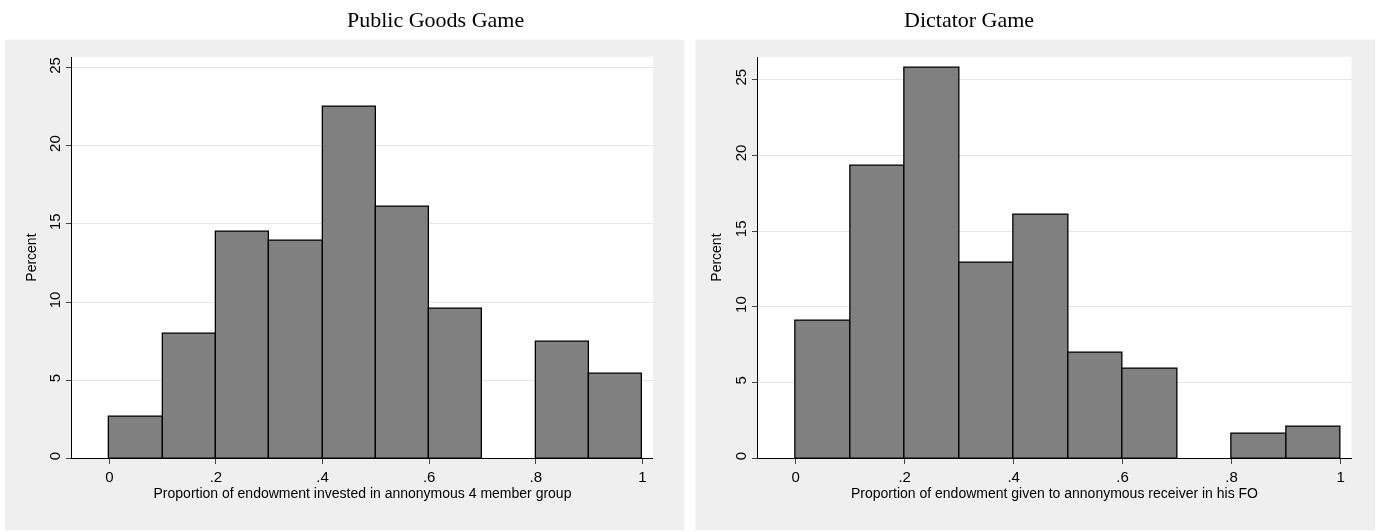 This screenshot has width=1381, height=532. Describe the element at coordinates (969, 19) in the screenshot. I see `chart-title: Dictator Game` at that location.